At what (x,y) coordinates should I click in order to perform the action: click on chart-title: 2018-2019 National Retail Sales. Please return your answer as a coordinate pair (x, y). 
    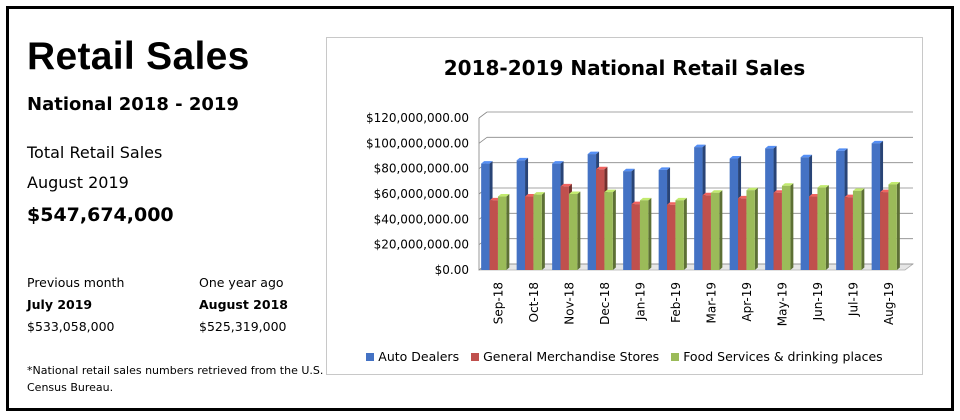
    Looking at the image, I should click on (624, 68).